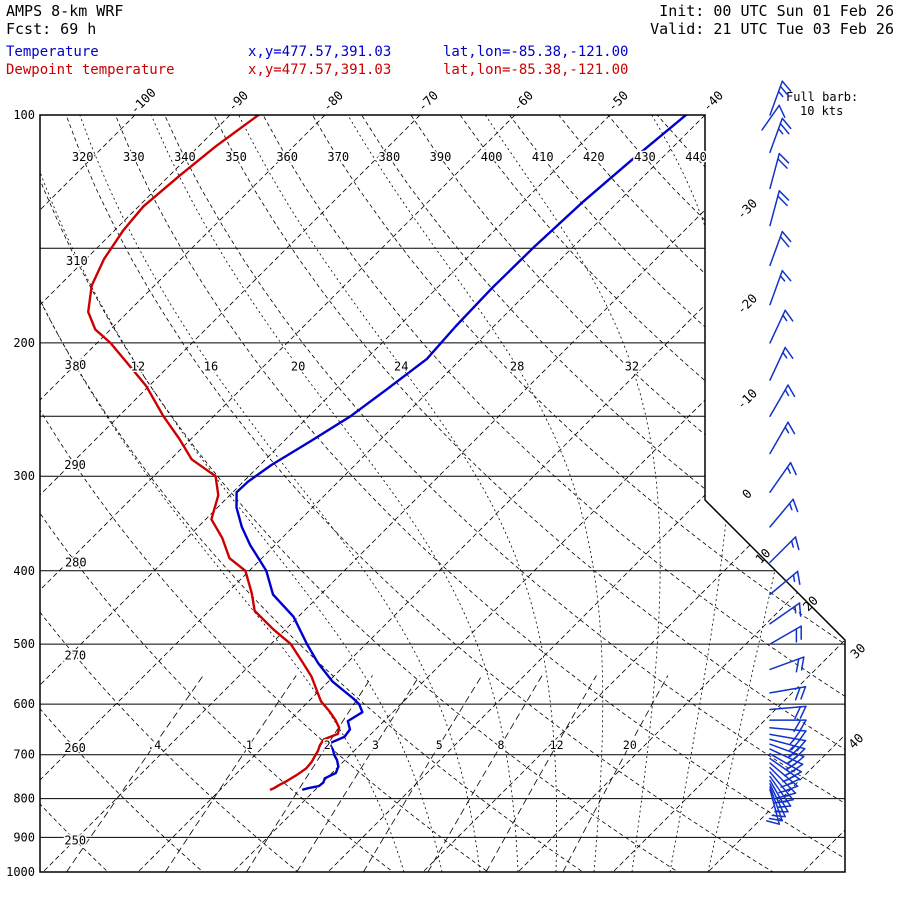 The image size is (900, 900). I want to click on dry-adiabat-label: 260, so click(75, 748).